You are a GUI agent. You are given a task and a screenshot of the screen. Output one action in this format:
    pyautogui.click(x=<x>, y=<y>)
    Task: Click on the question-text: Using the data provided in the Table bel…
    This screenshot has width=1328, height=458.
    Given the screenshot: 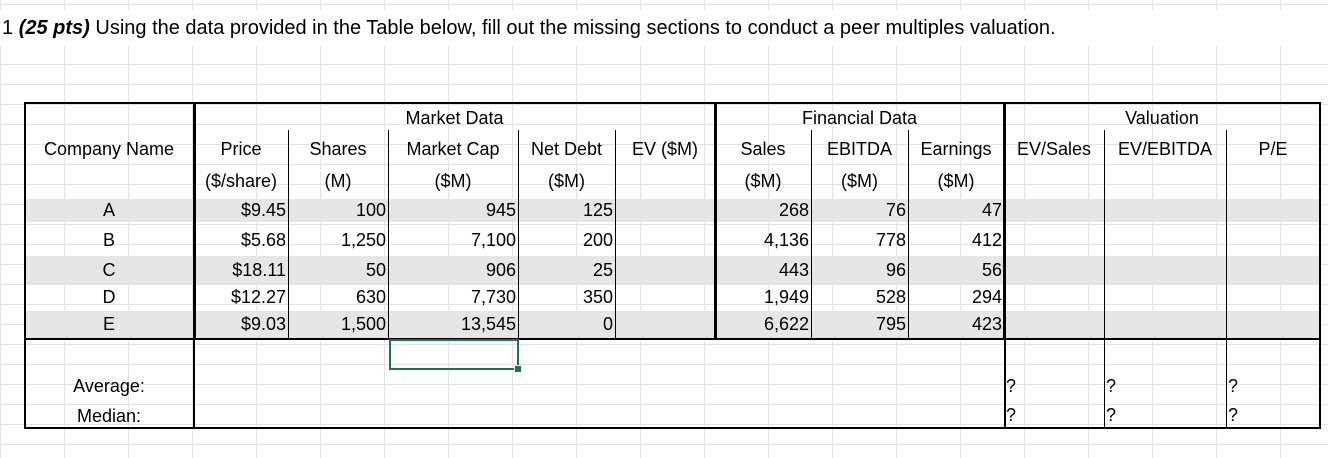 What is the action you would take?
    pyautogui.click(x=575, y=28)
    